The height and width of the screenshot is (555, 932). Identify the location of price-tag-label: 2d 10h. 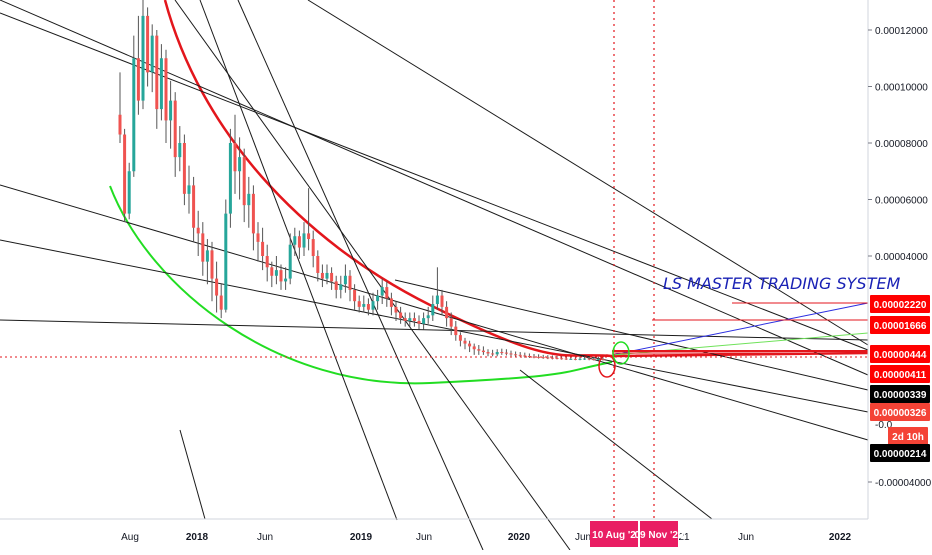
(908, 437).